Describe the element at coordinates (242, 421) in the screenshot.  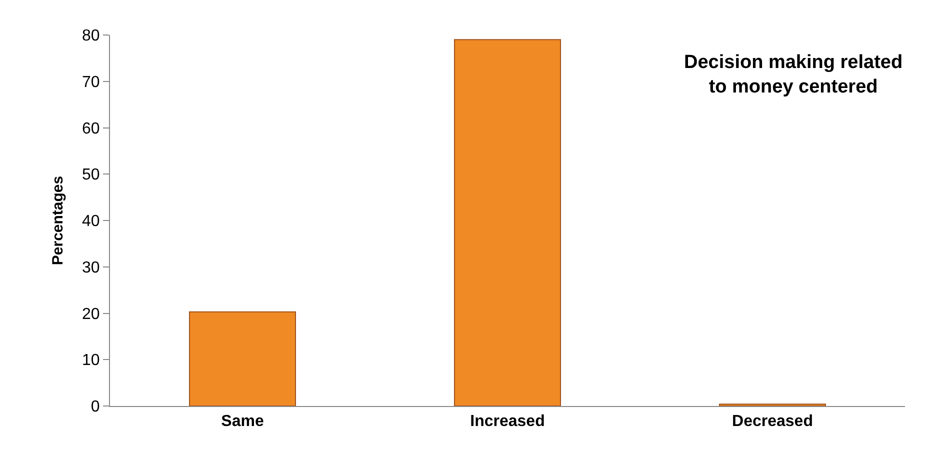
I see `x-tick-label: Same` at that location.